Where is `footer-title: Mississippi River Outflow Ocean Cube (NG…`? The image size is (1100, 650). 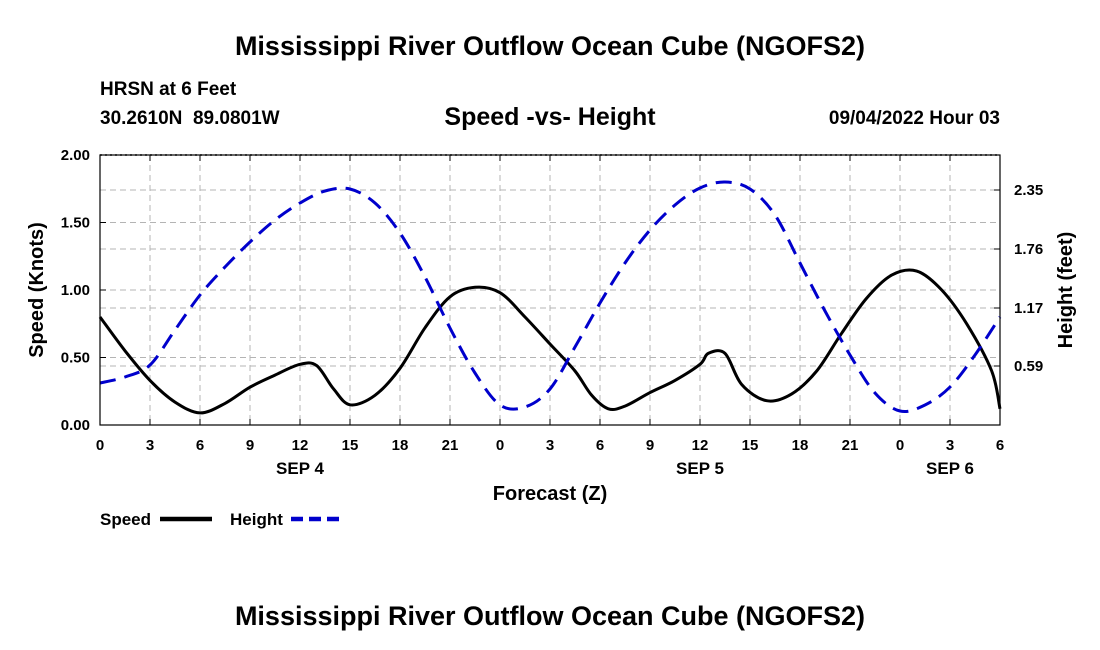 footer-title: Mississippi River Outflow Ocean Cube (NG… is located at coordinates (550, 616).